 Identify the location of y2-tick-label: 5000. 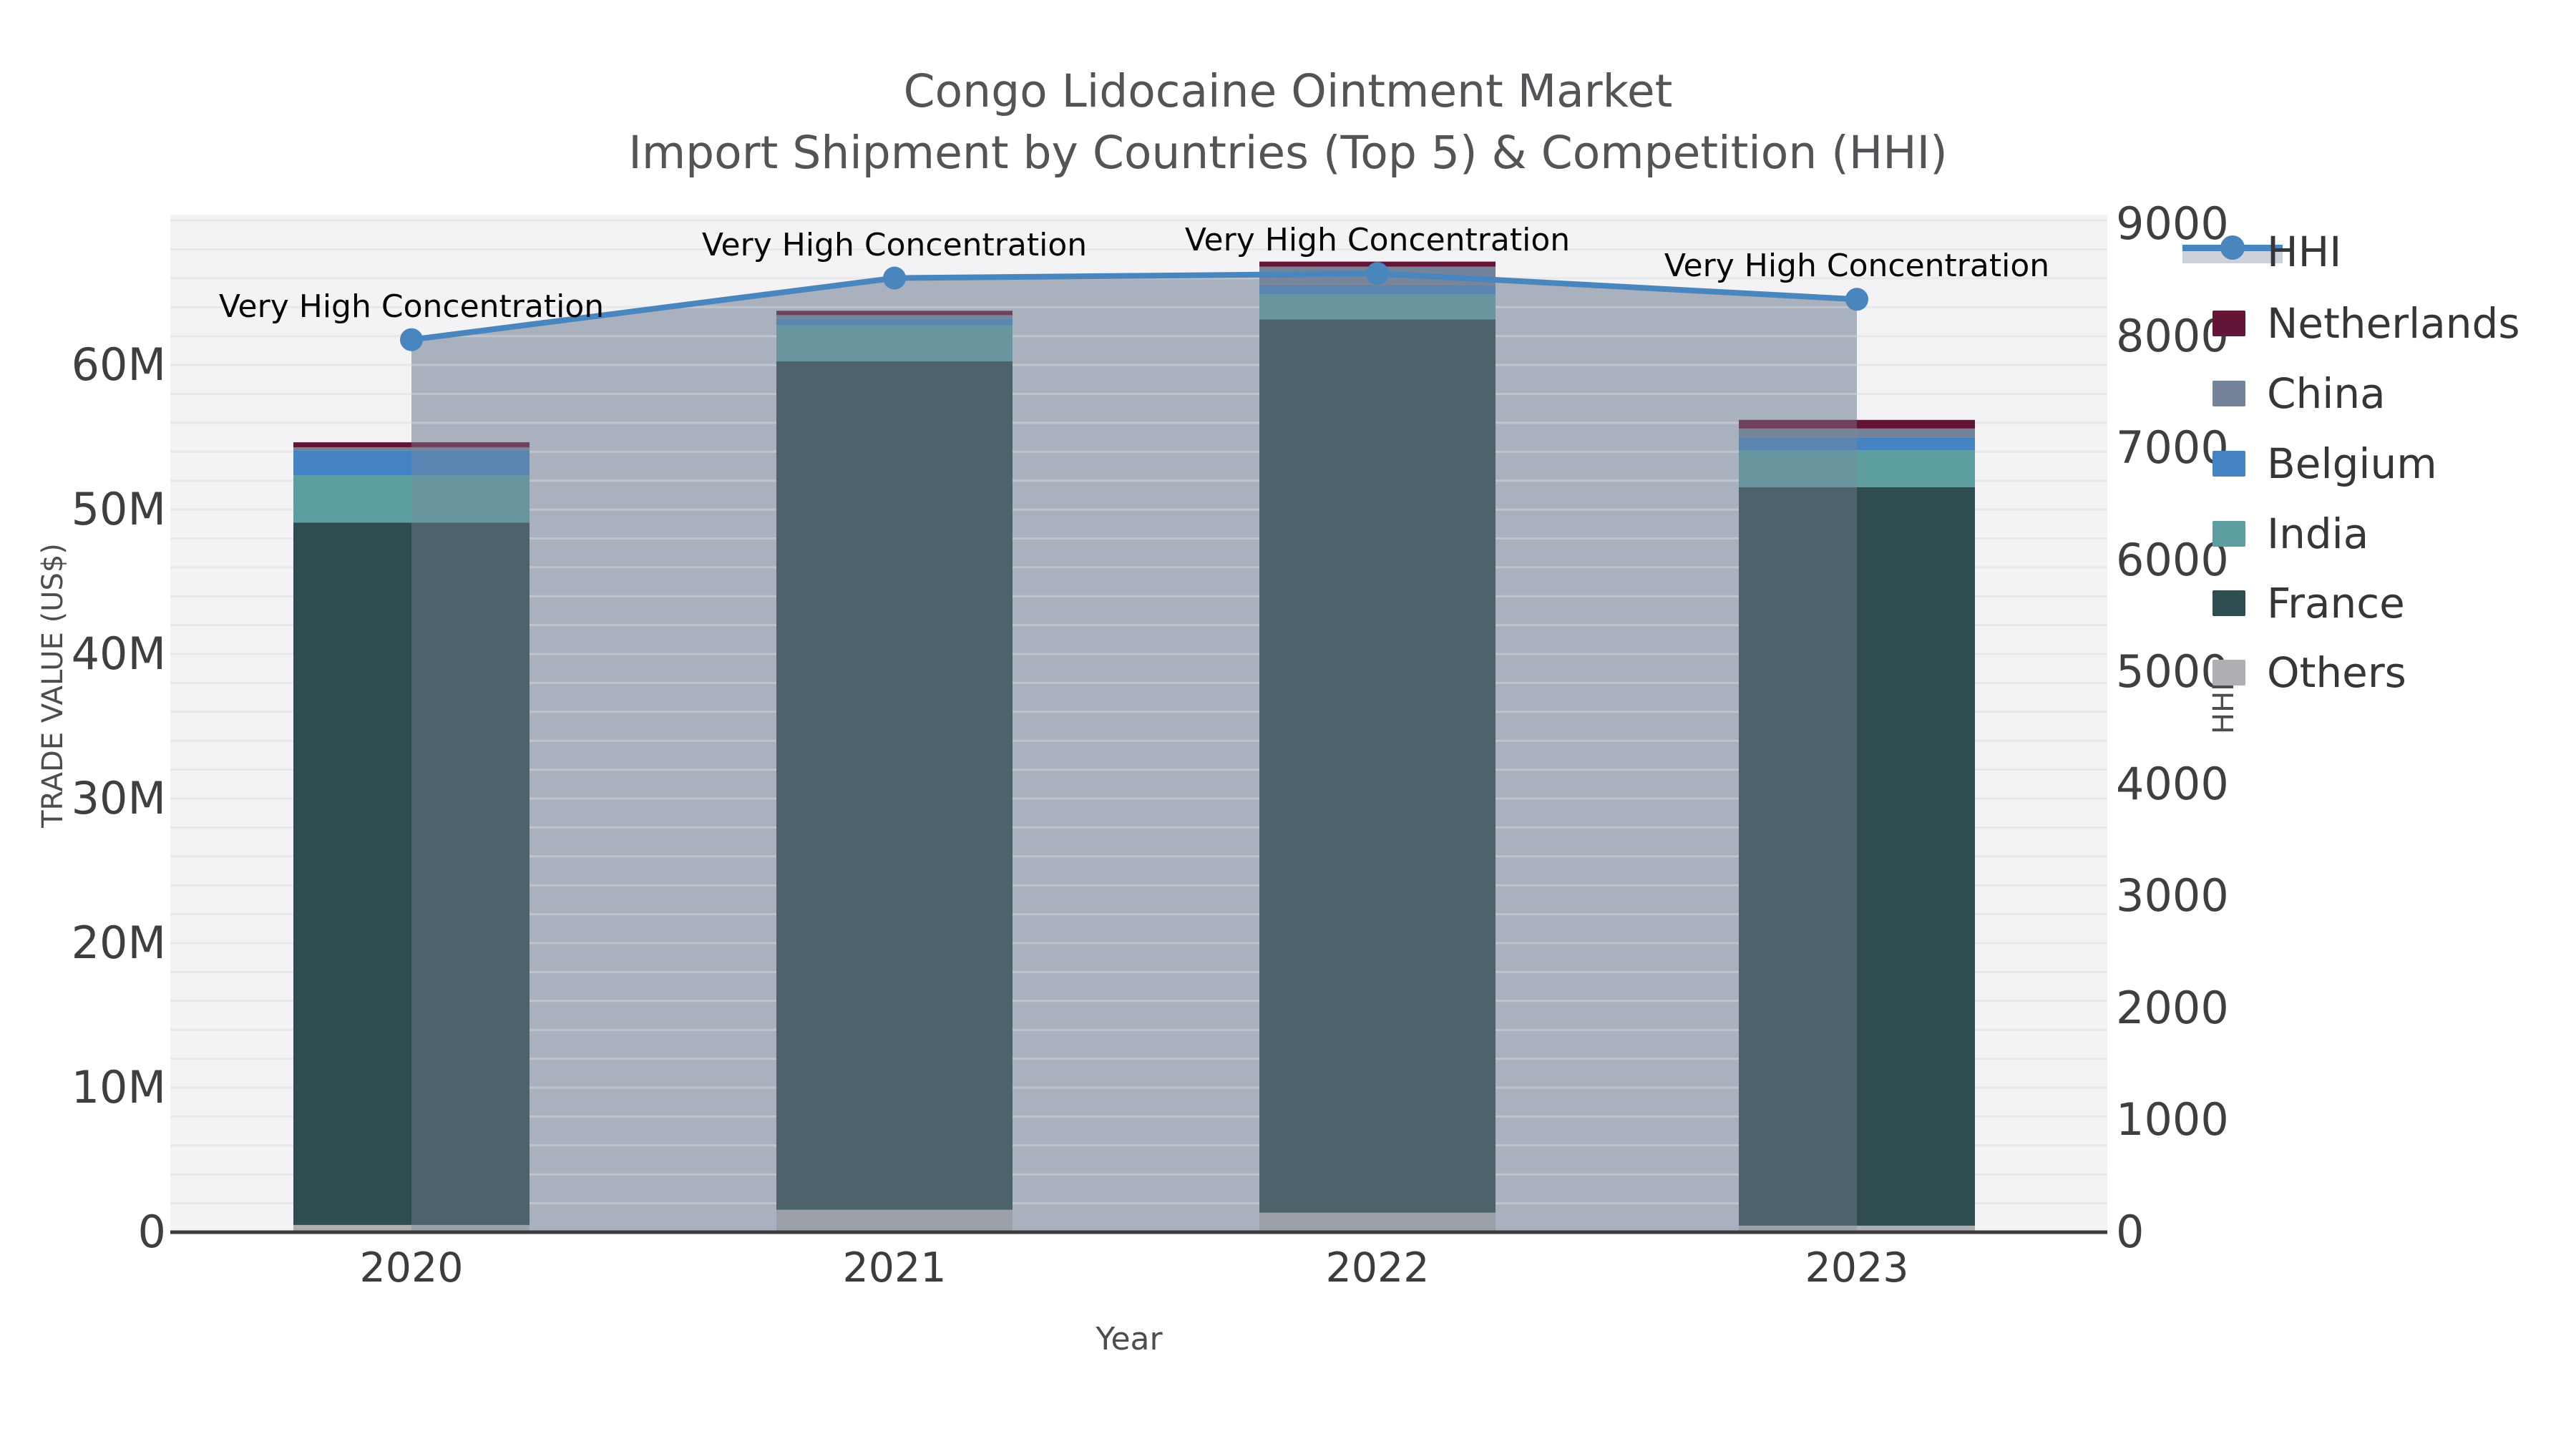
(2172, 671).